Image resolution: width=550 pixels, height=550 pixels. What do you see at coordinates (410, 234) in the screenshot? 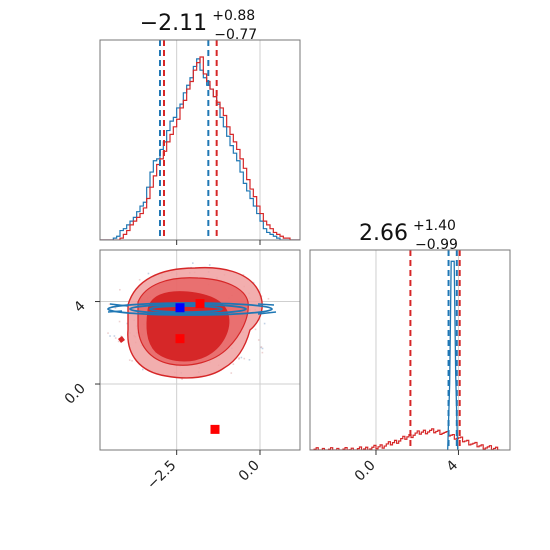
I see `title-y-marginal: 2.66 +1.40 −0.99` at bounding box center [410, 234].